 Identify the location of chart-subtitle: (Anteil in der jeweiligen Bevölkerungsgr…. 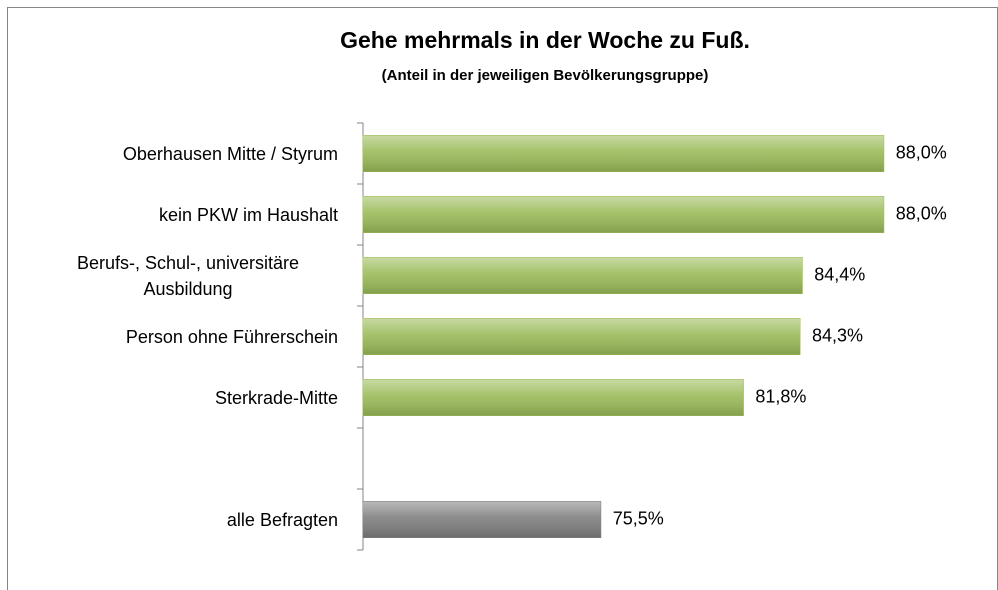
(545, 75).